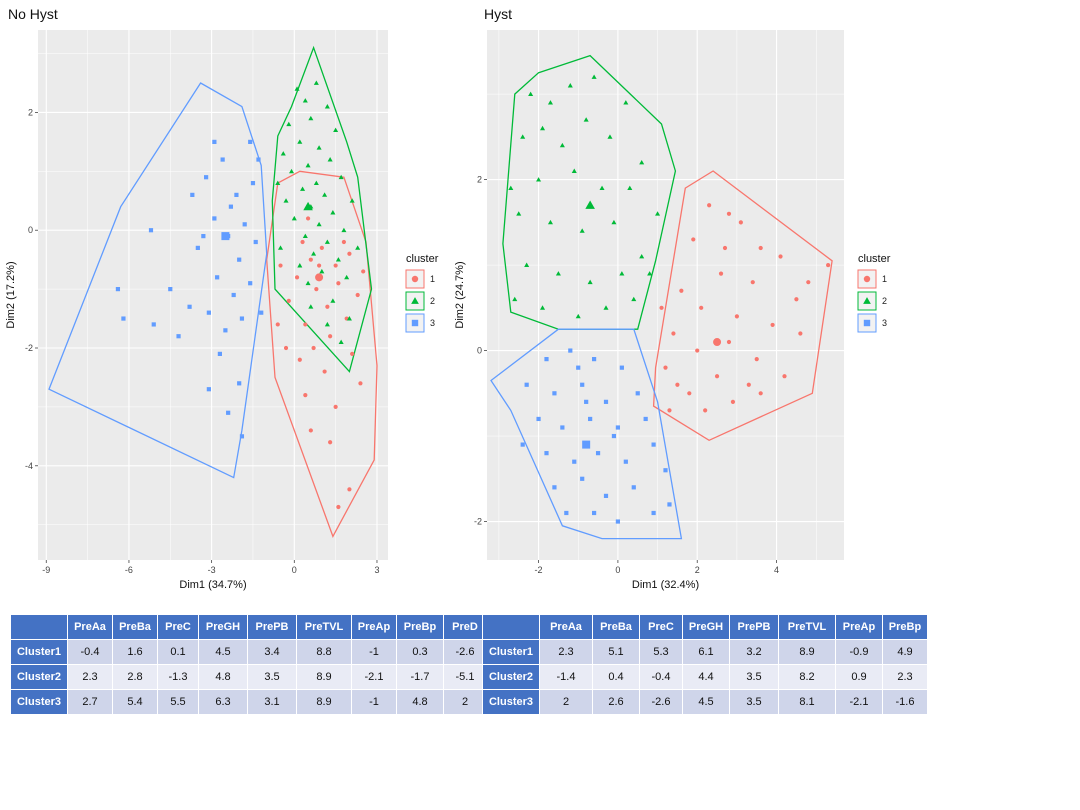  What do you see at coordinates (178, 702) in the screenshot?
I see `table-cell: 5.5` at bounding box center [178, 702].